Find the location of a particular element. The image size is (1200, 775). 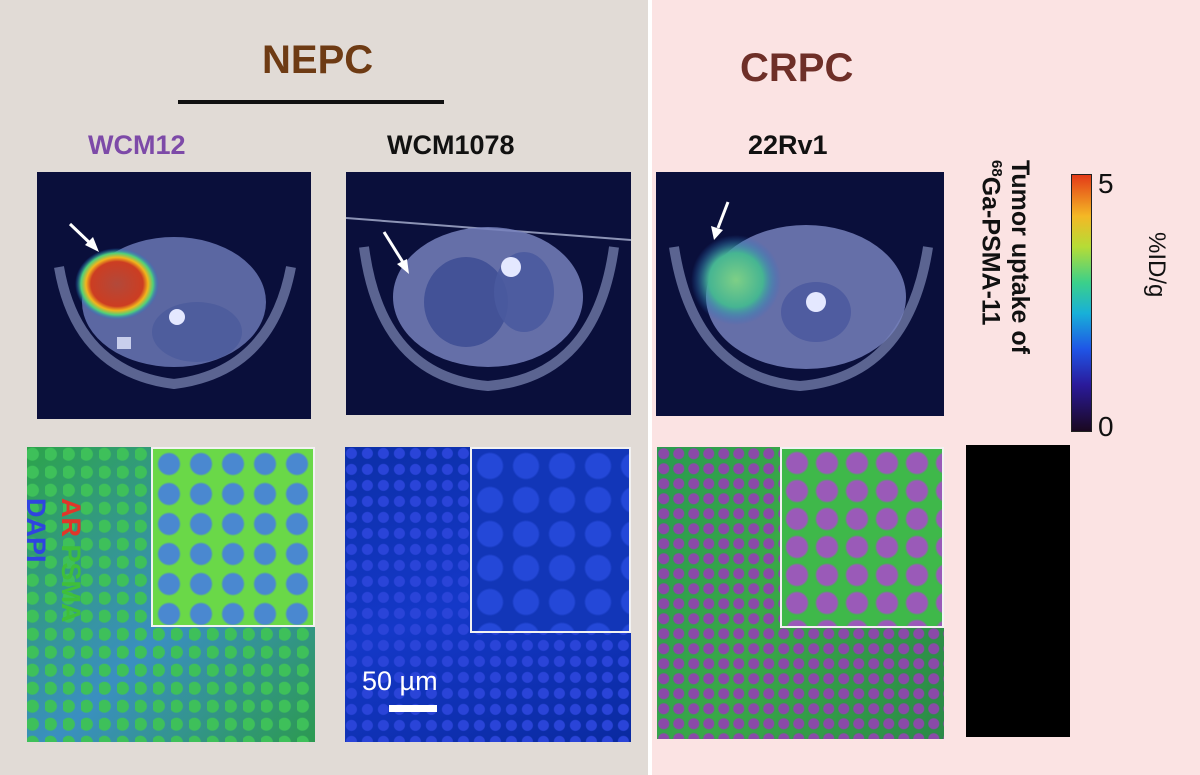

isotope-mass-number: 68 is located at coordinates (997, 168).